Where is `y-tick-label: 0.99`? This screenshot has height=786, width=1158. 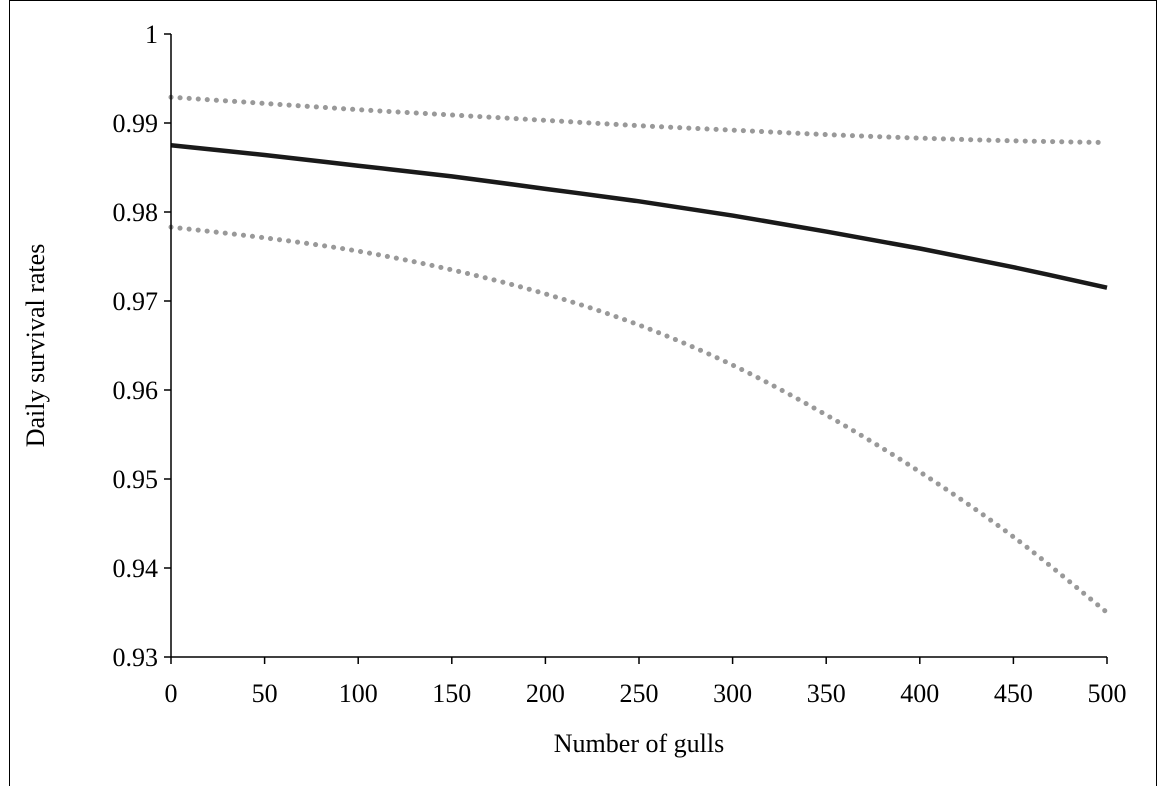
y-tick-label: 0.99 is located at coordinates (136, 123).